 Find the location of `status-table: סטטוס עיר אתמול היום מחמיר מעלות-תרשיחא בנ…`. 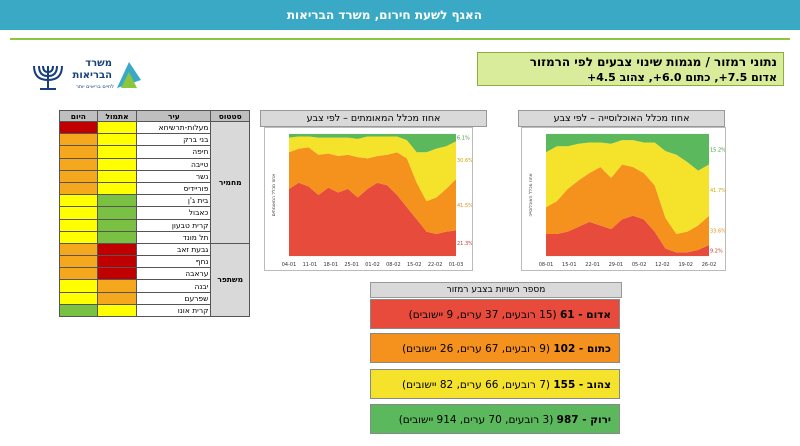

status-table: סטטוס עיר אתמול היום מחמיר מעלות-תרשיחא בנ… is located at coordinates (154, 214).